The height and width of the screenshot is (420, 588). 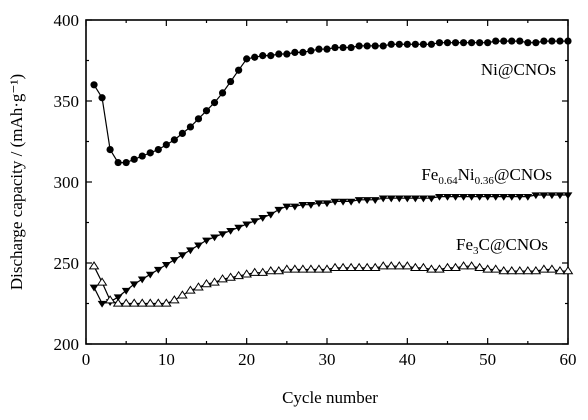 I want to click on x-tick-label: 10, so click(x=166, y=359).